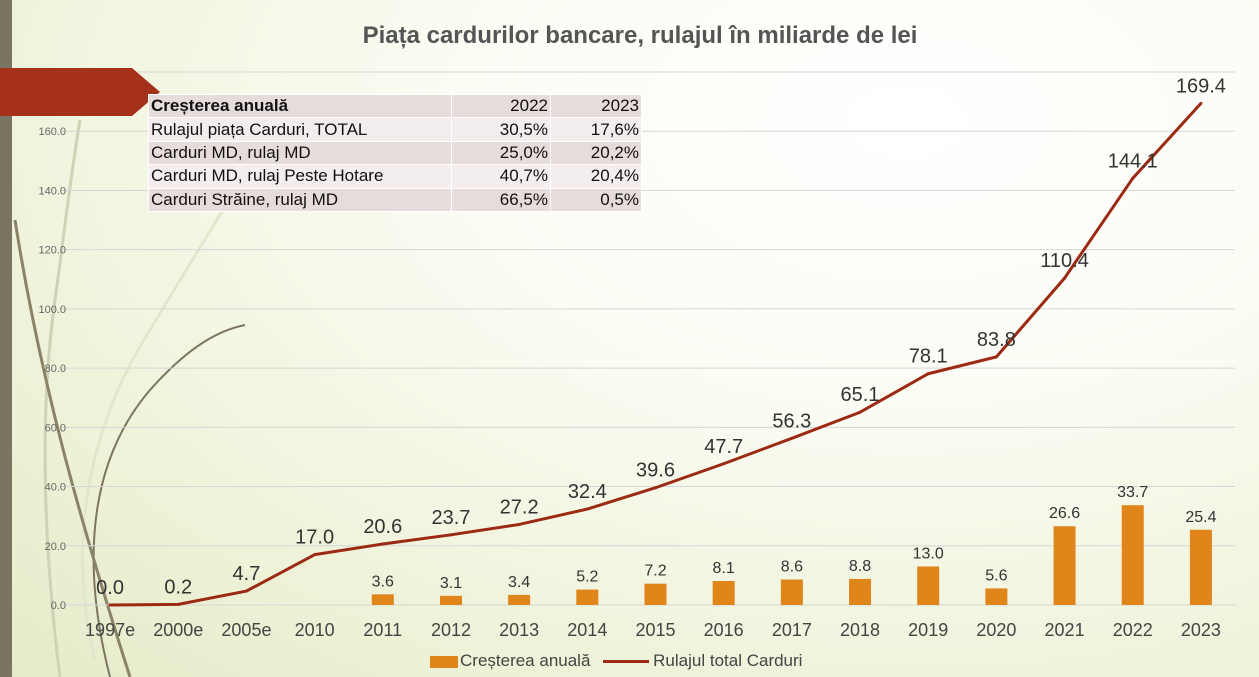 The height and width of the screenshot is (677, 1259). I want to click on line-value-label: 23.7, so click(451, 518).